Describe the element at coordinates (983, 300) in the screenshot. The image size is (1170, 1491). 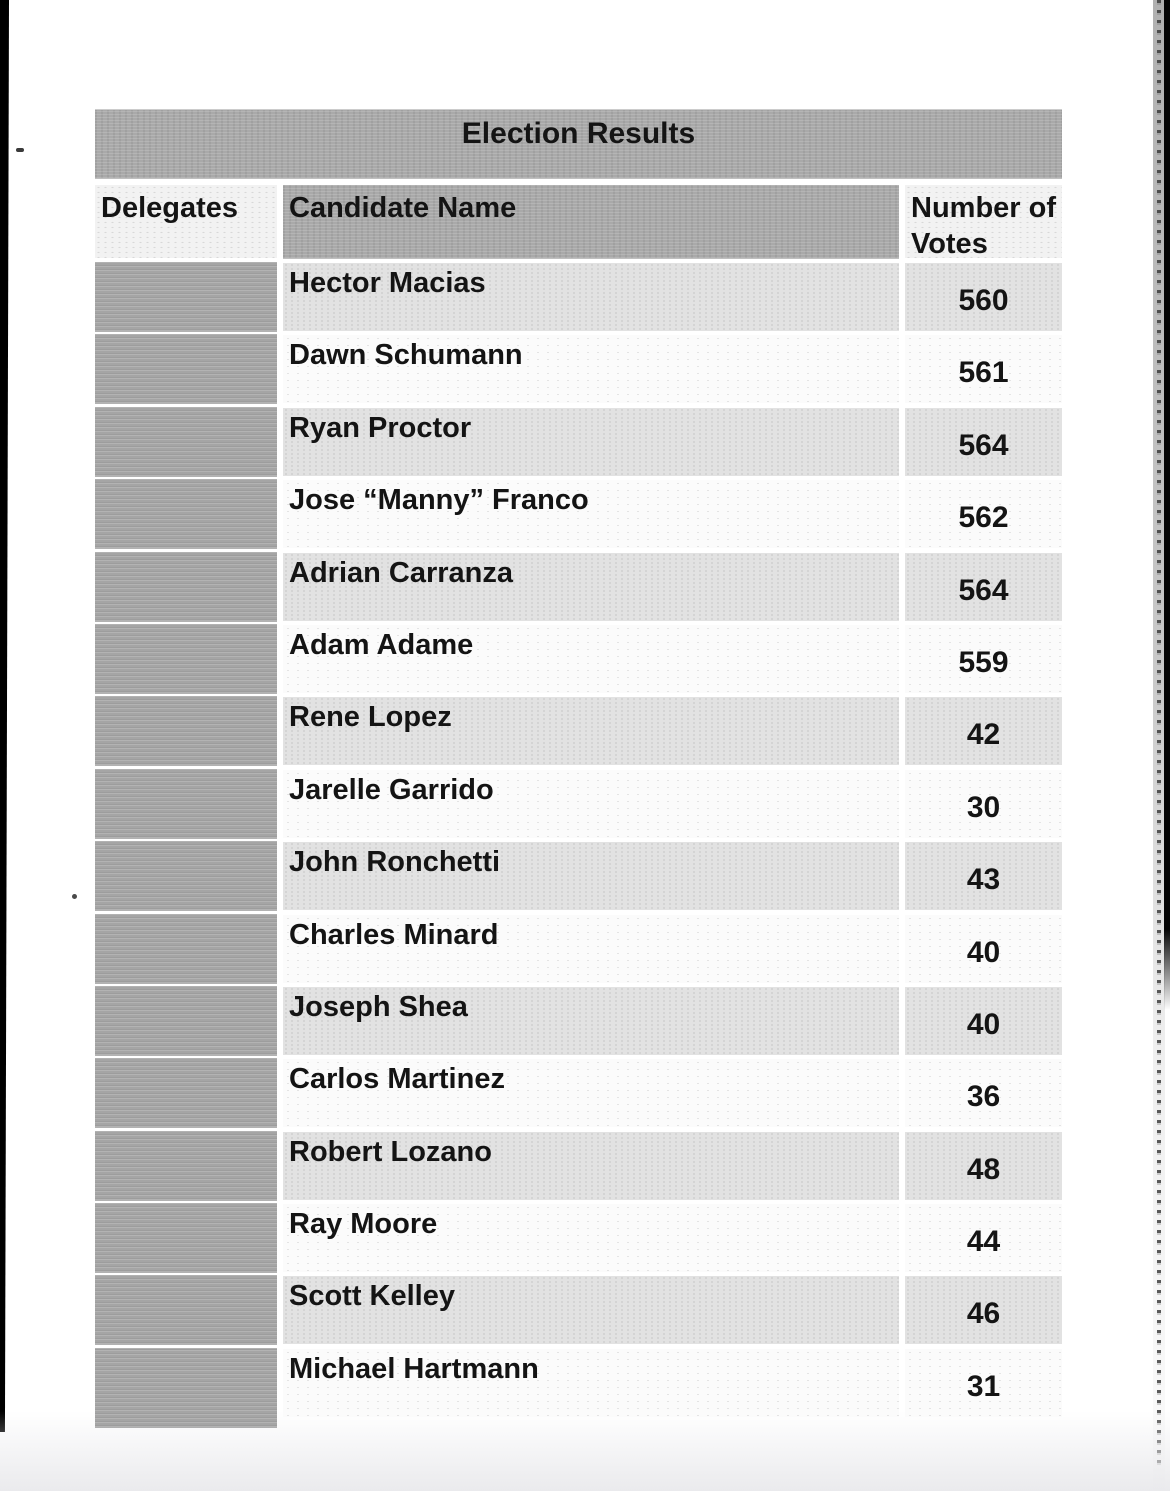
I see `votes-value: 560` at that location.